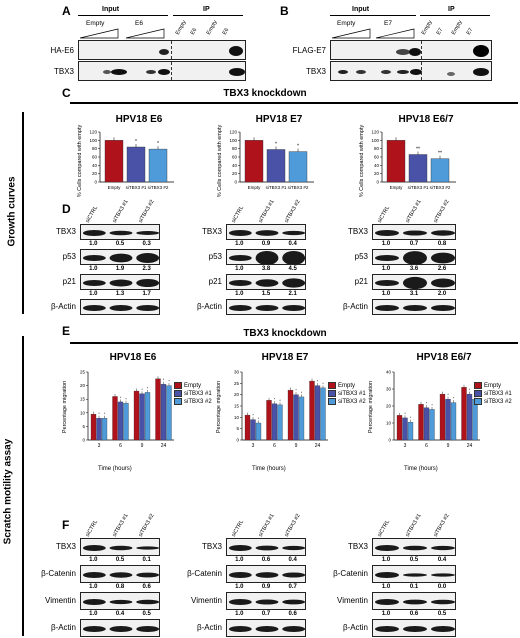 This screenshot has width=520, height=638. What do you see at coordinates (69, 281) in the screenshot?
I see `blot-row-label: p21` at bounding box center [69, 281].